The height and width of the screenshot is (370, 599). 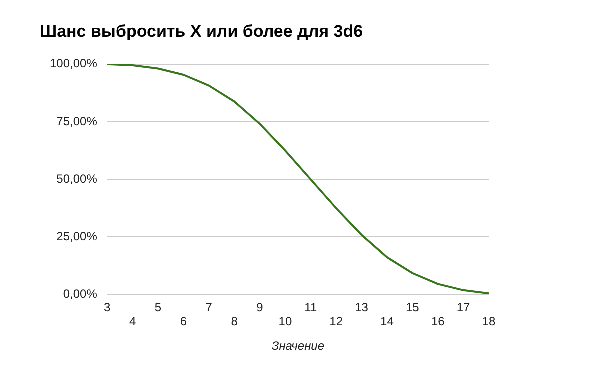 I want to click on x-tick-label: 8, so click(x=234, y=321).